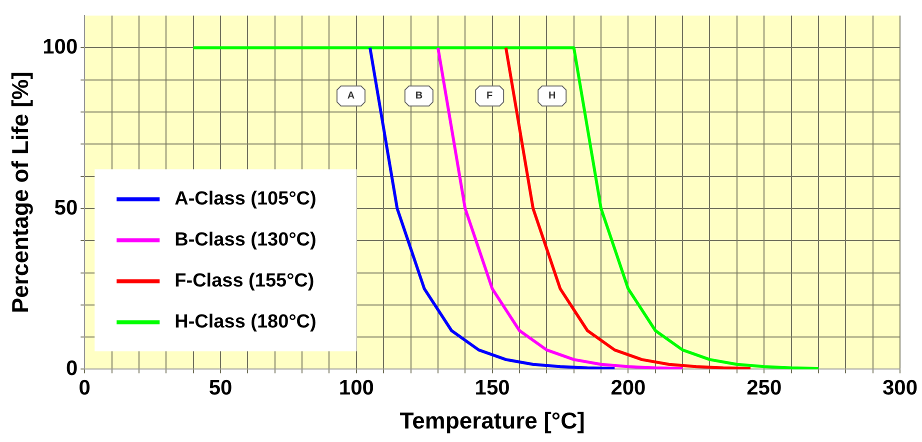 This screenshot has width=922, height=442. Describe the element at coordinates (245, 199) in the screenshot. I see `legend-label: A-Class (105°C)` at that location.